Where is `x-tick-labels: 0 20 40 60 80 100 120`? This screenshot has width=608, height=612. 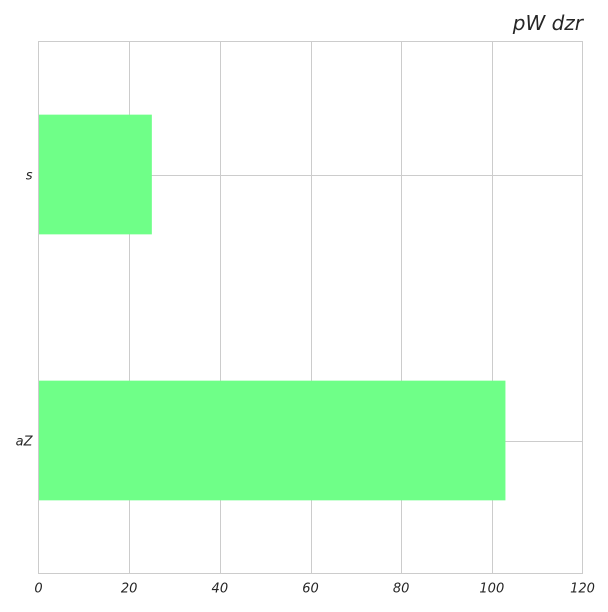 x-tick-labels: 0 20 40 60 80 100 120 is located at coordinates (314, 589).